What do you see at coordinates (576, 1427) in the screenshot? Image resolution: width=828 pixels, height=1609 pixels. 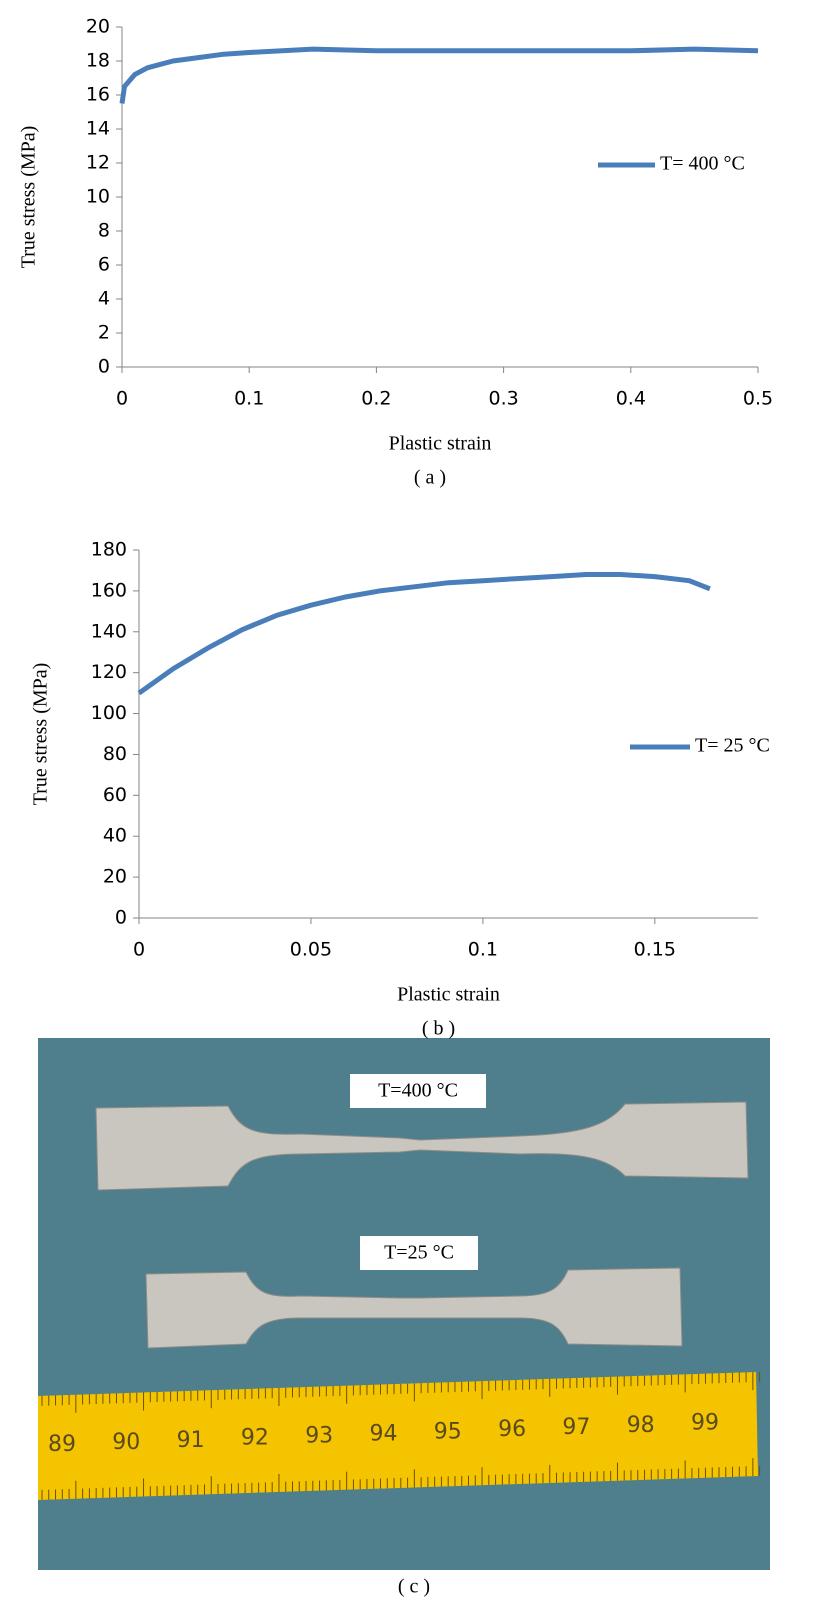 I see `ruler-number: 97` at bounding box center [576, 1427].